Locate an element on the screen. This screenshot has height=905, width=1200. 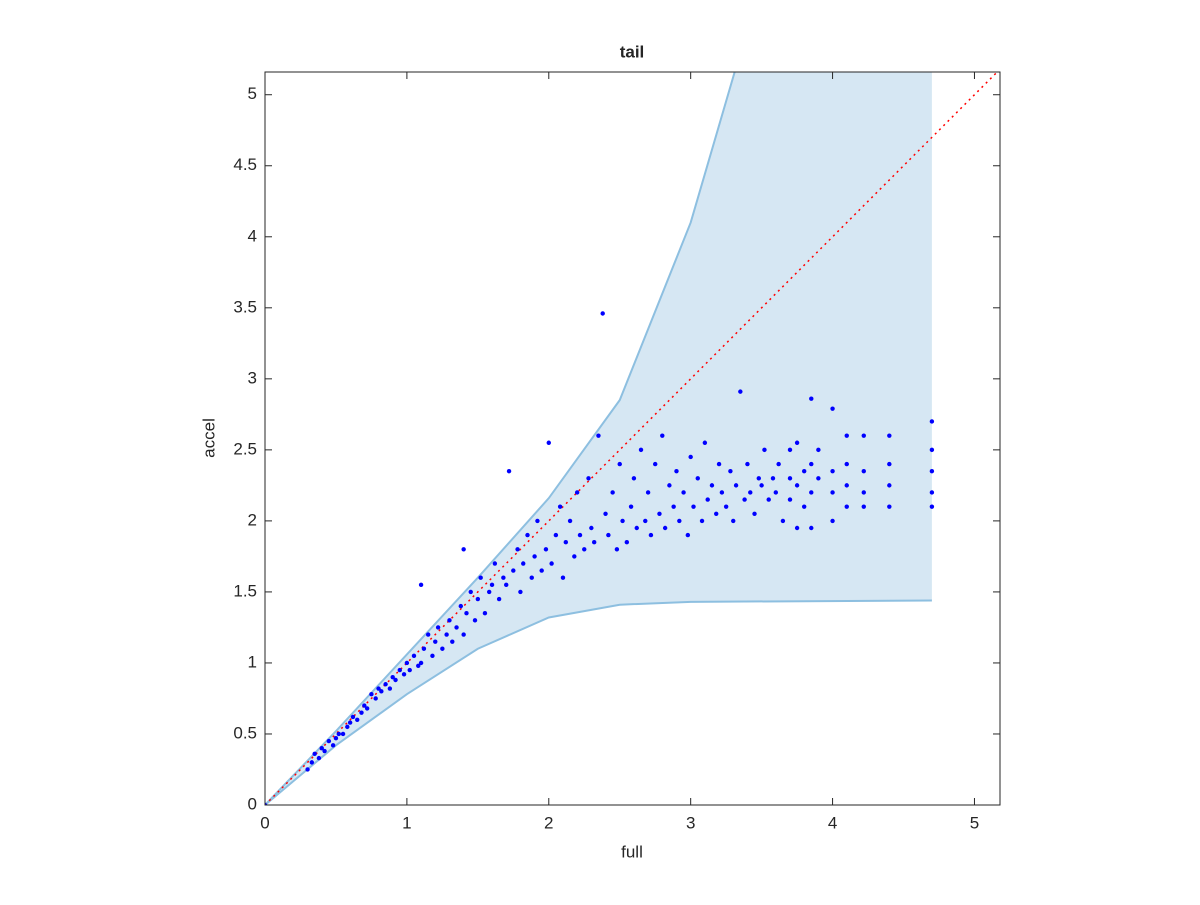
x-tick-label: 1 is located at coordinates (406, 822).